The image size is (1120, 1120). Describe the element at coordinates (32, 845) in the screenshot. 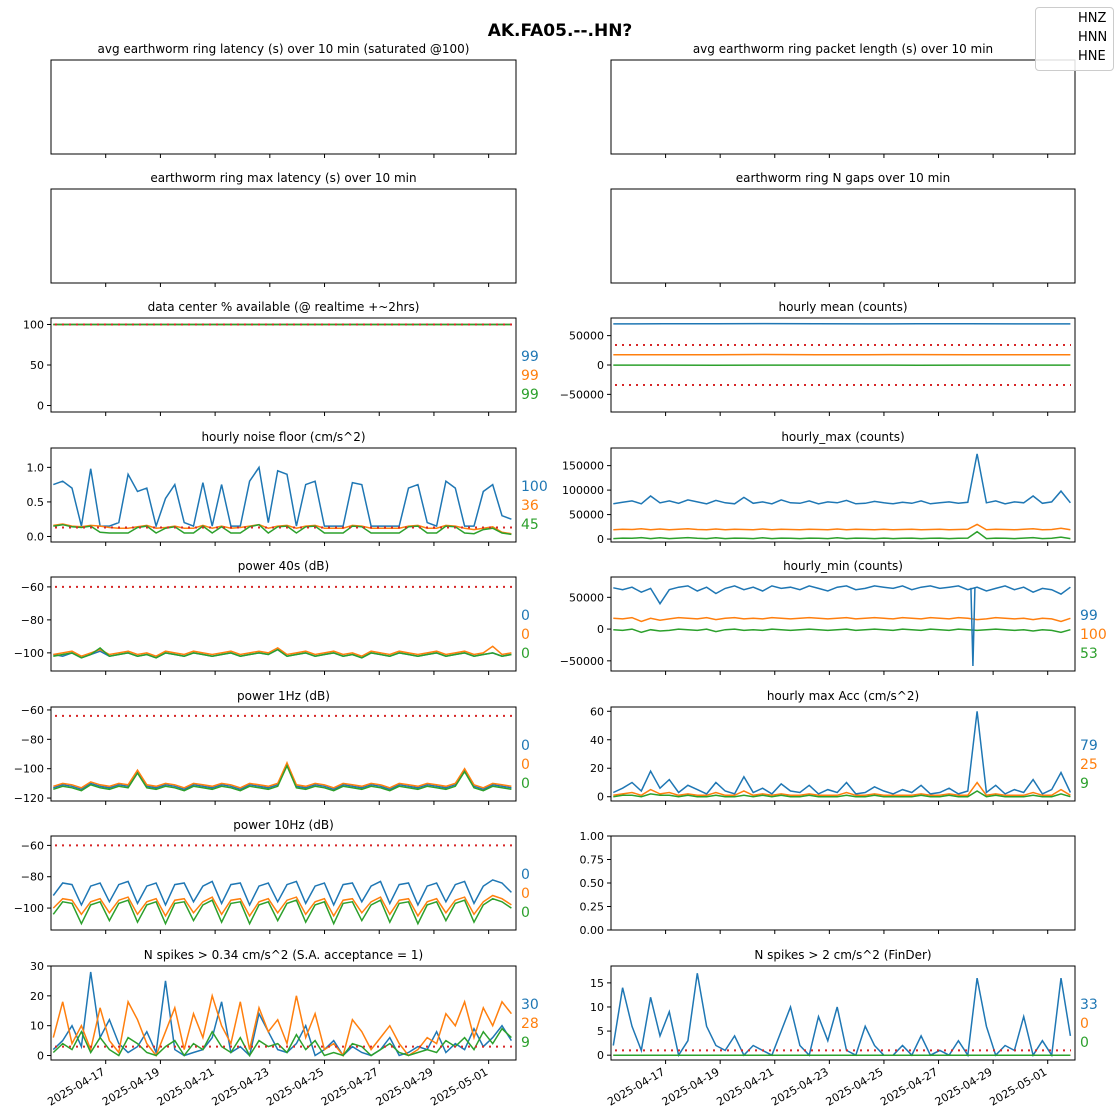

I see `y-tick-label: −60` at that location.